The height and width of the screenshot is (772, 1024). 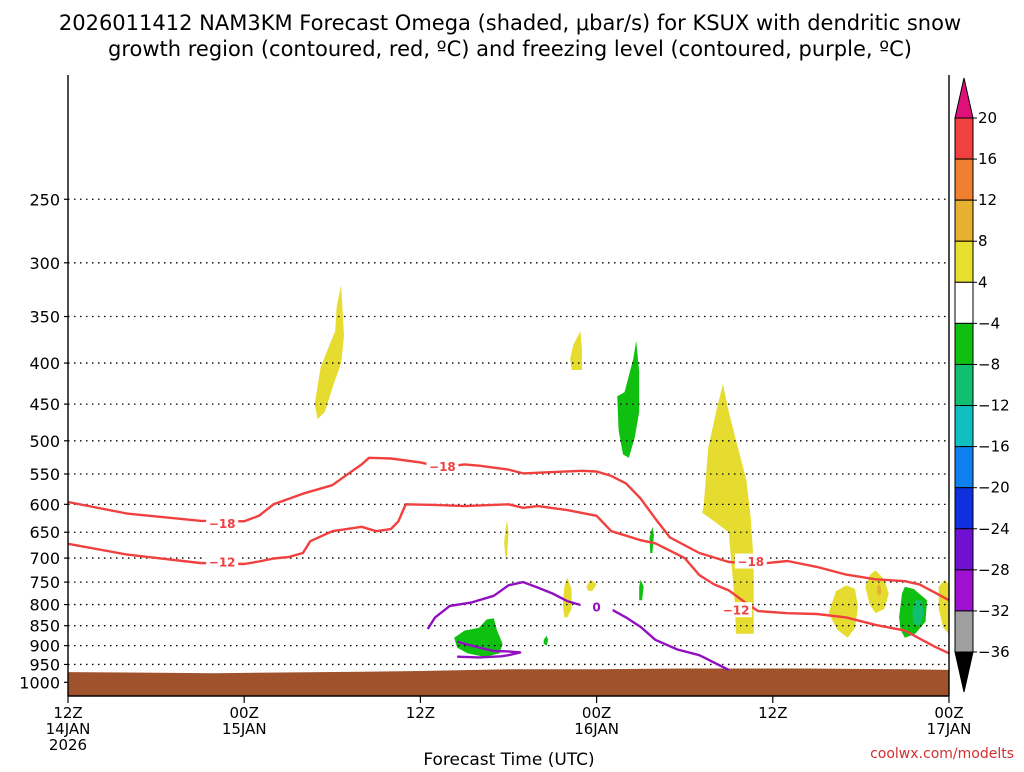 I want to click on ground-fill, so click(x=508, y=682).